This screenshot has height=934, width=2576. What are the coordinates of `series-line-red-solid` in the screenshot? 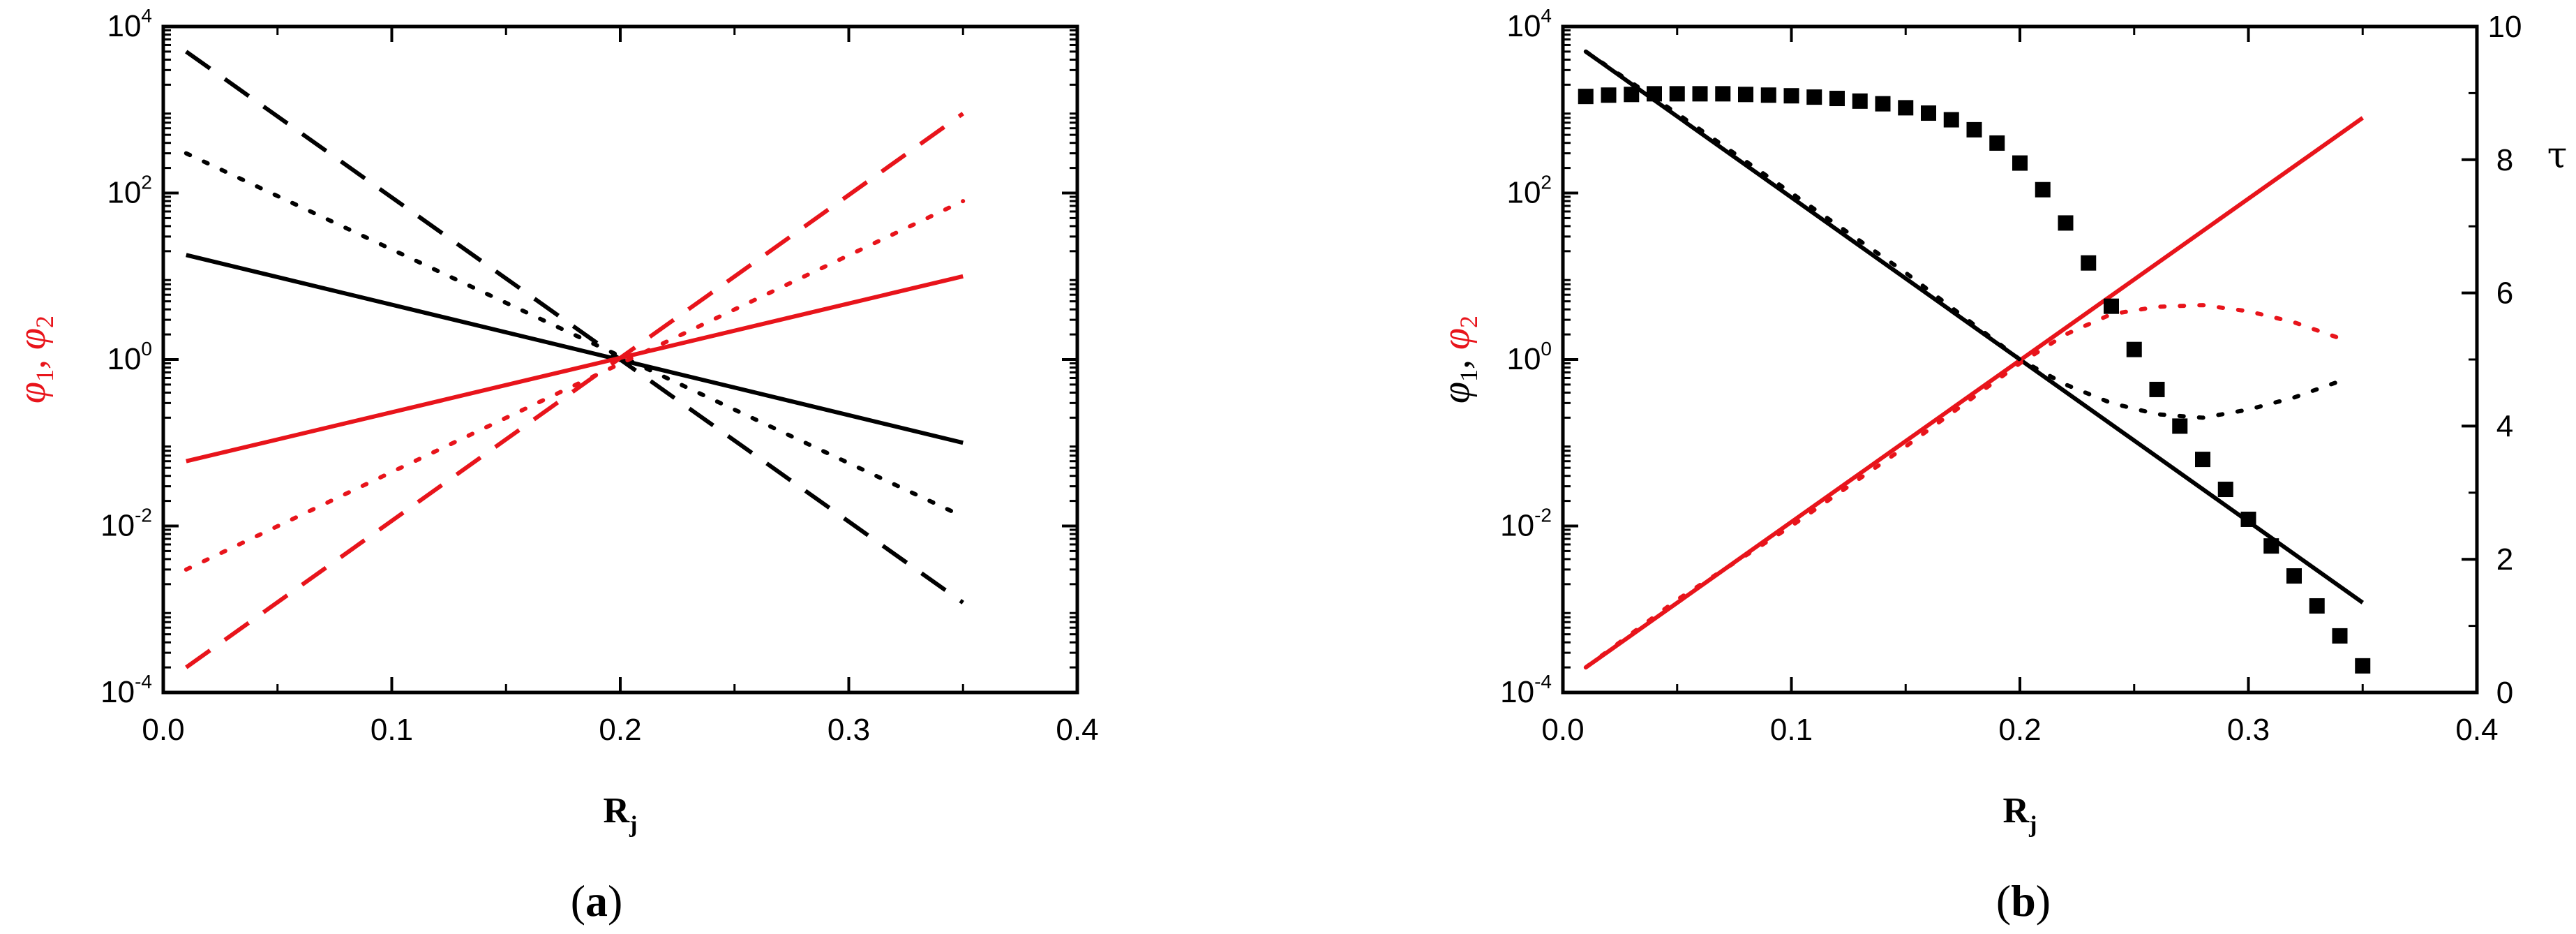 It's located at (575, 369).